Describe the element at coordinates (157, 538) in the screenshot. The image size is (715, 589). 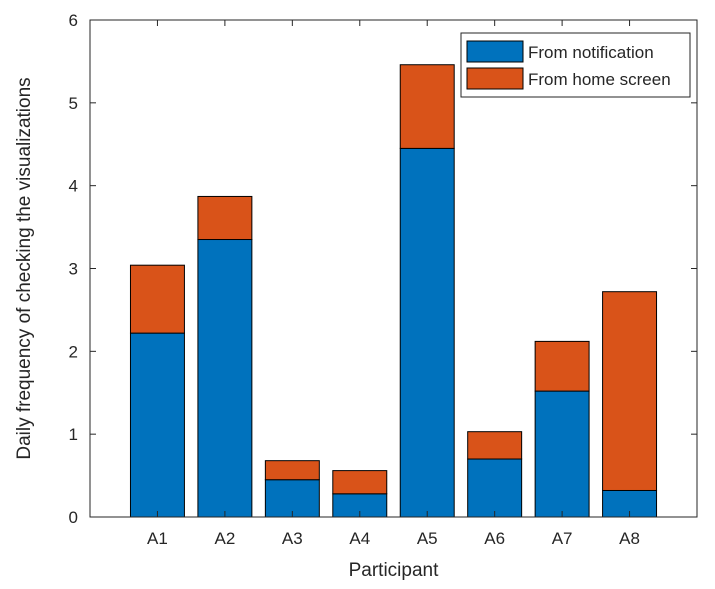
I see `x-tick-label-a1: A1` at that location.